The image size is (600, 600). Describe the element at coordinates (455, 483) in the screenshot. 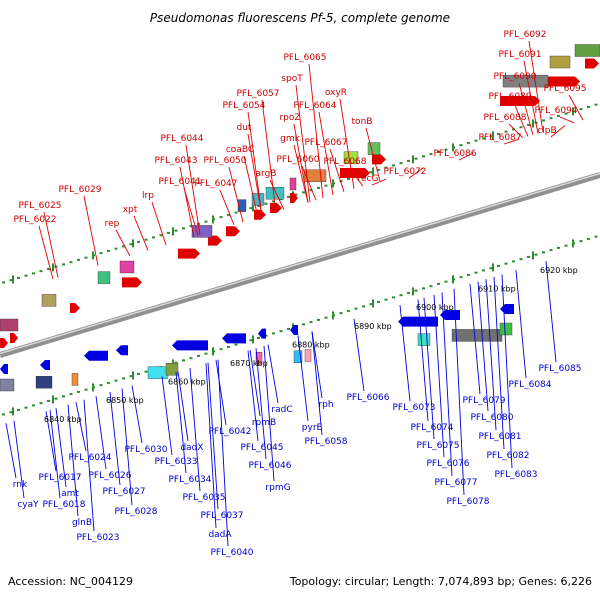

I see `gene-label: PFL_6077` at that location.